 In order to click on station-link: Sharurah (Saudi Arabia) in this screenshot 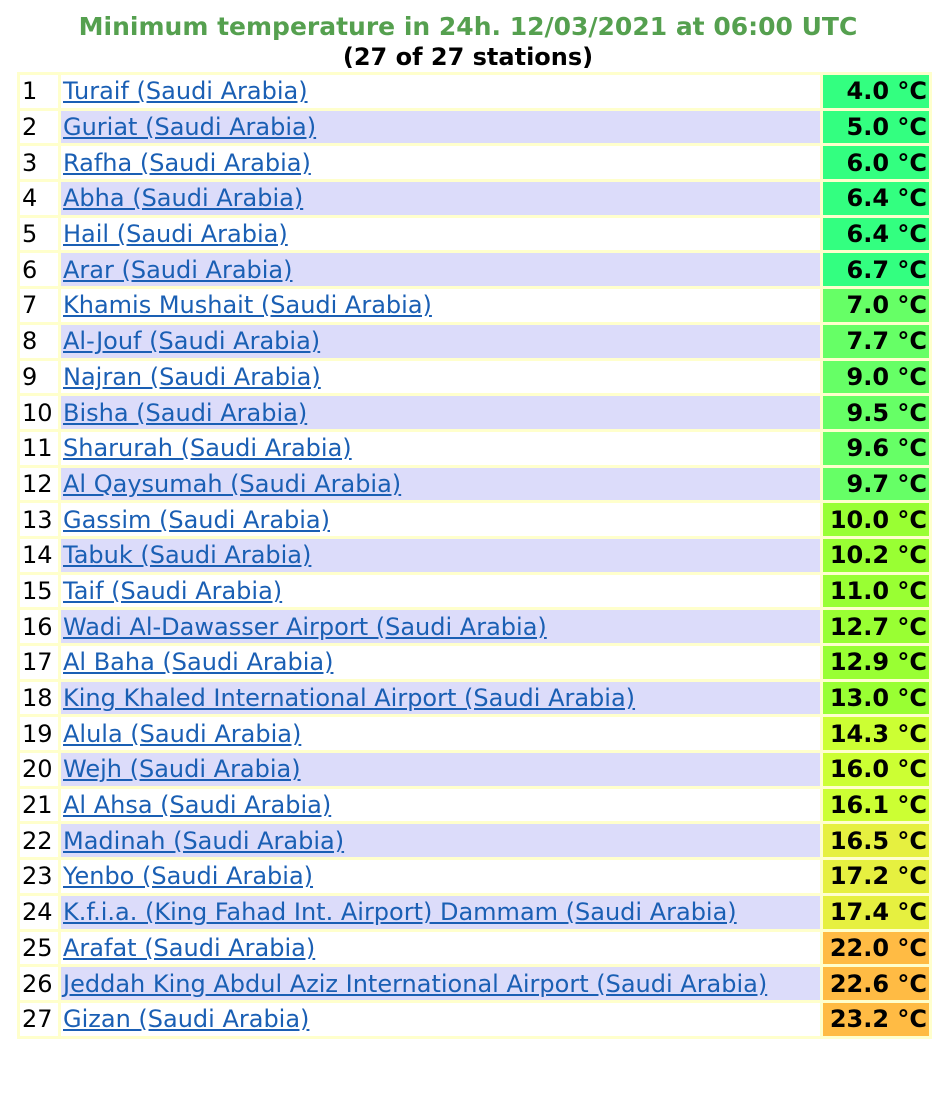, I will do `click(207, 448)`.